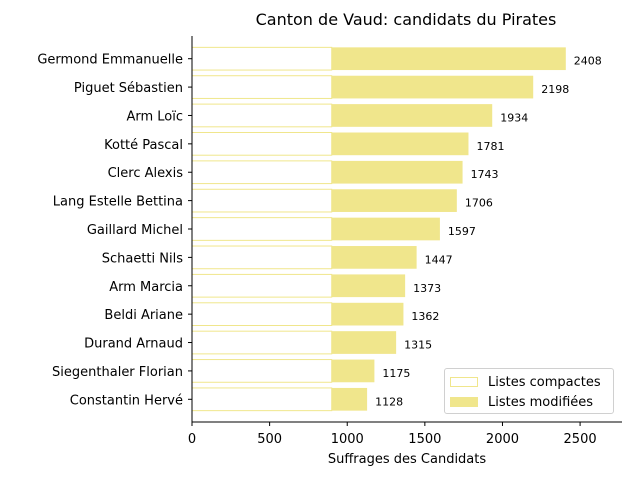  I want to click on legend-entry-compactes: Listes compactes, so click(525, 382).